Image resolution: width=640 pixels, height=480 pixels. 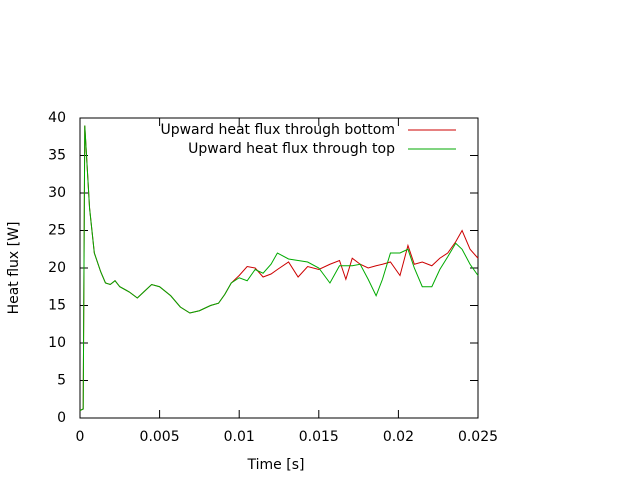 What do you see at coordinates (277, 130) in the screenshot?
I see `legend-label: Upward heat flux through bottom` at bounding box center [277, 130].